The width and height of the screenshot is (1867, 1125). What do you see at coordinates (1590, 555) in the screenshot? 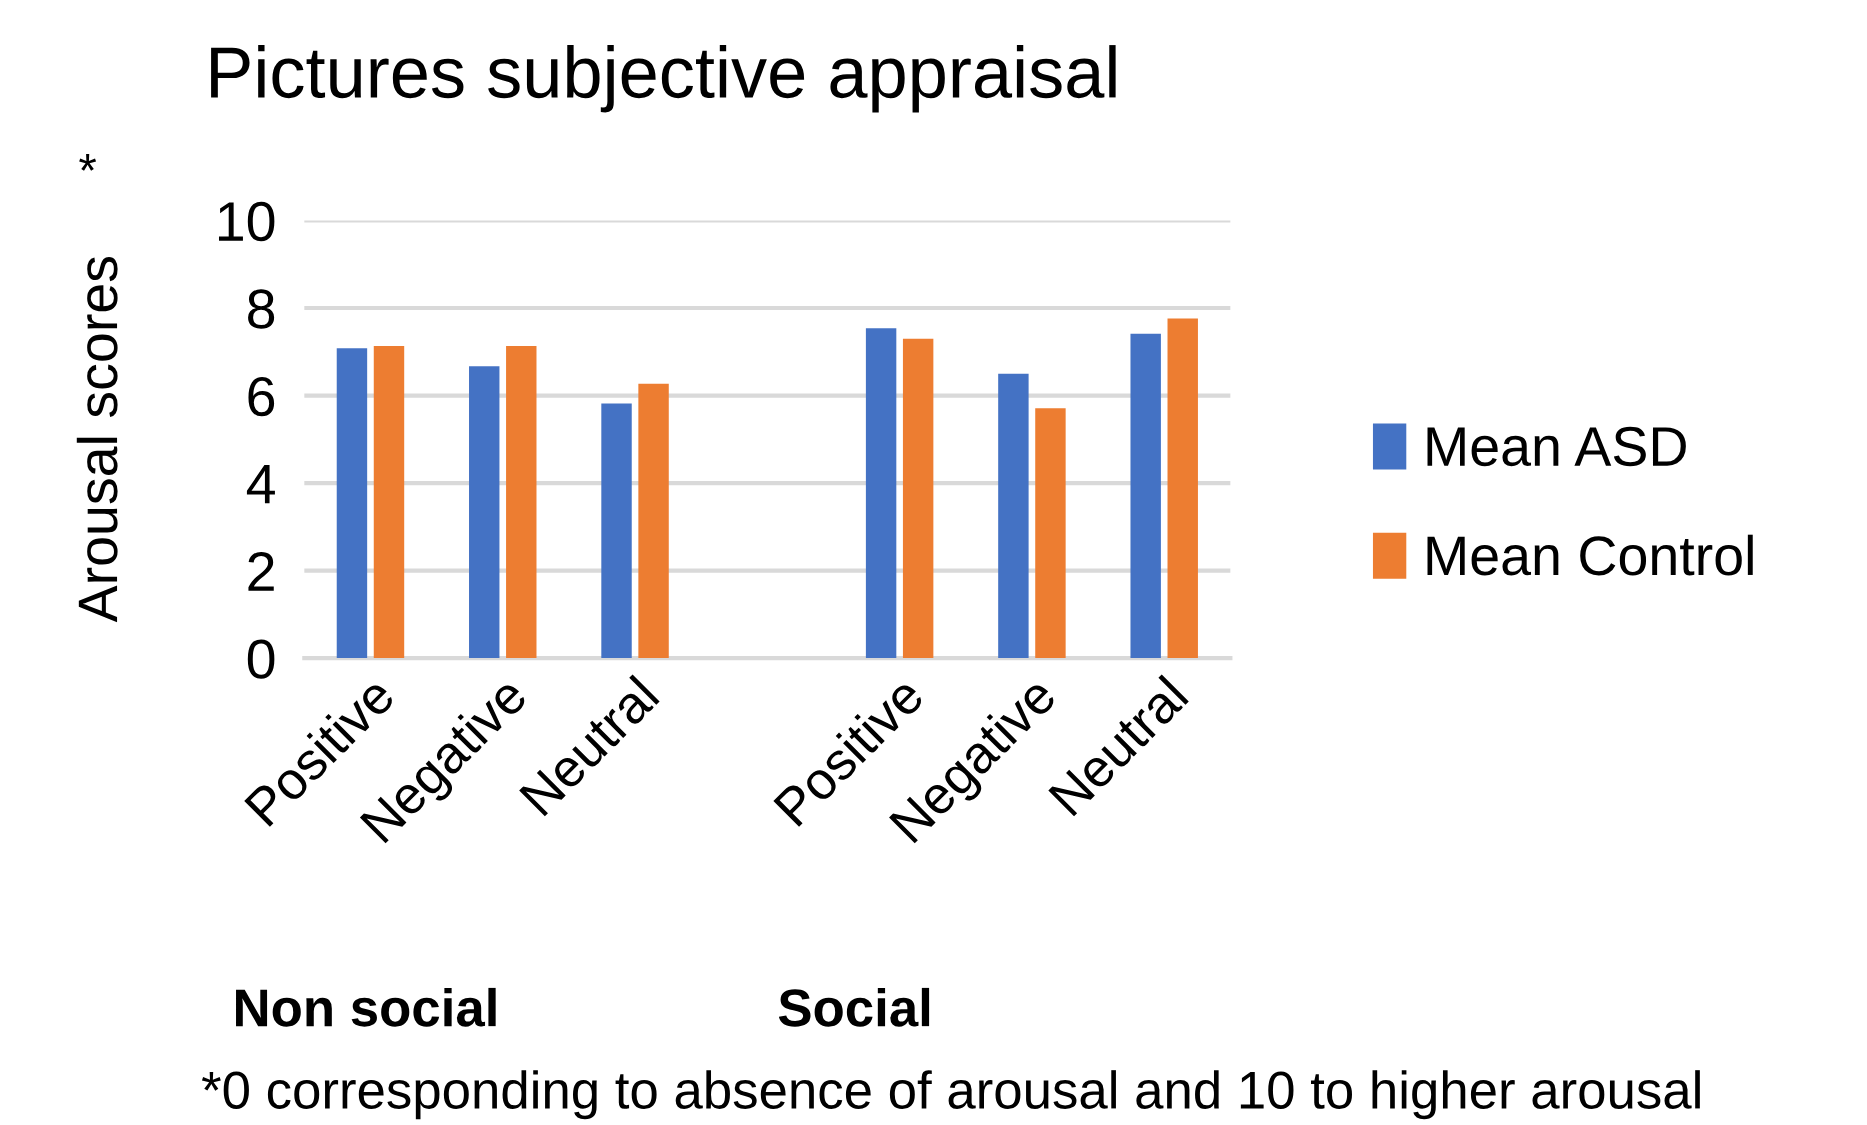
I see `legend-label: Mean Control` at bounding box center [1590, 555].